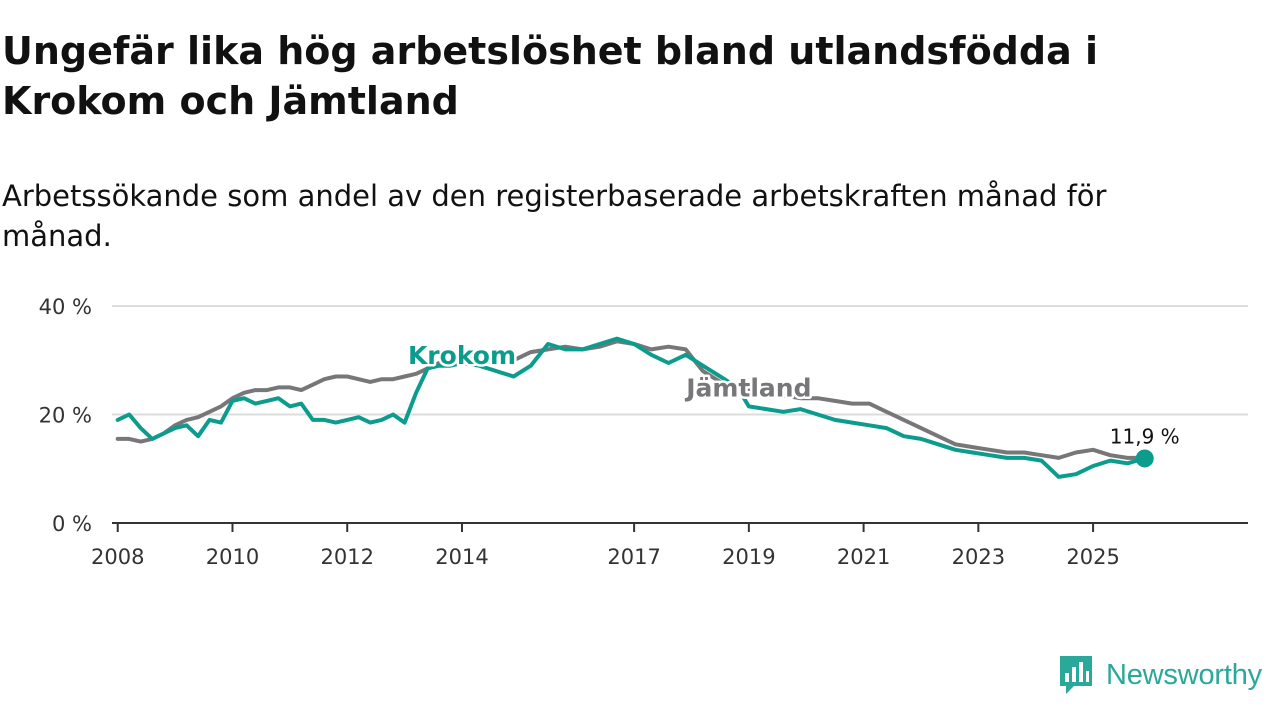  Describe the element at coordinates (1076, 675) in the screenshot. I see `newsworthy-logo-icon` at that location.